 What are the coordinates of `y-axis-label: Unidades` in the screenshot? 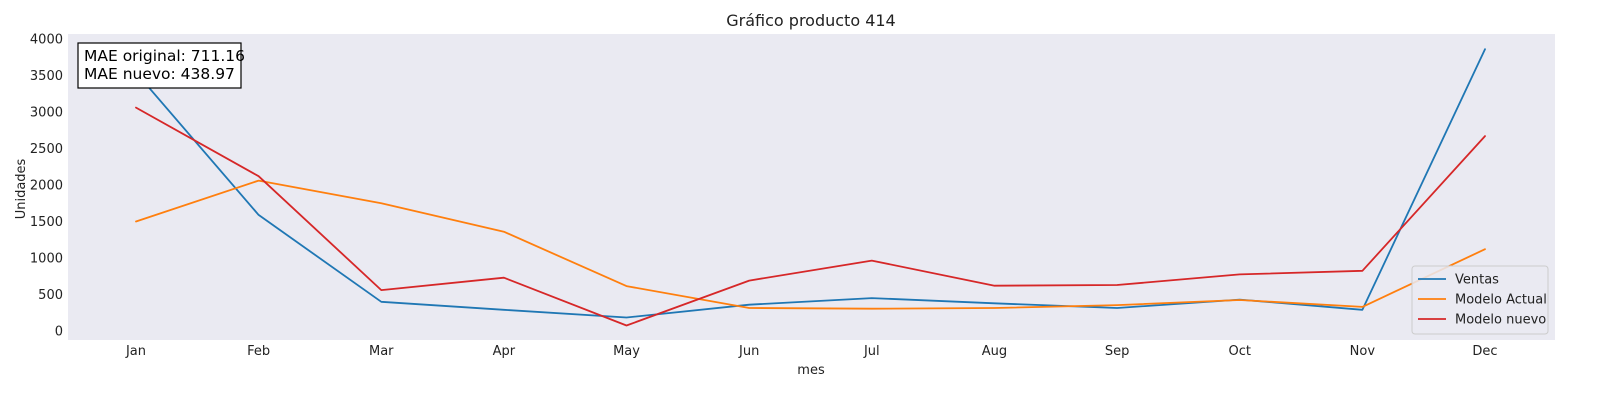 It's located at (21, 188).